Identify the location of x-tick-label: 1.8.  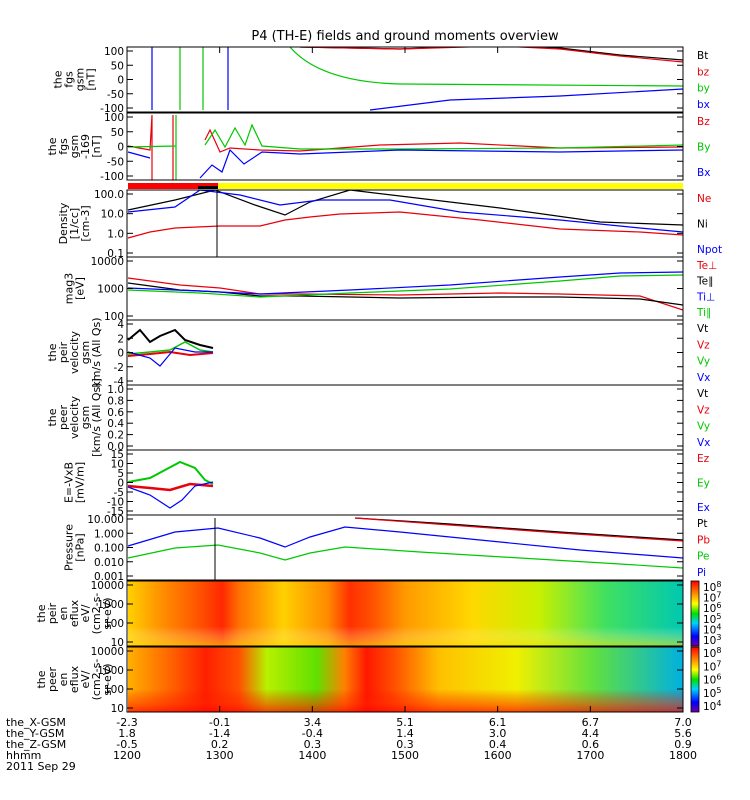
(127, 733).